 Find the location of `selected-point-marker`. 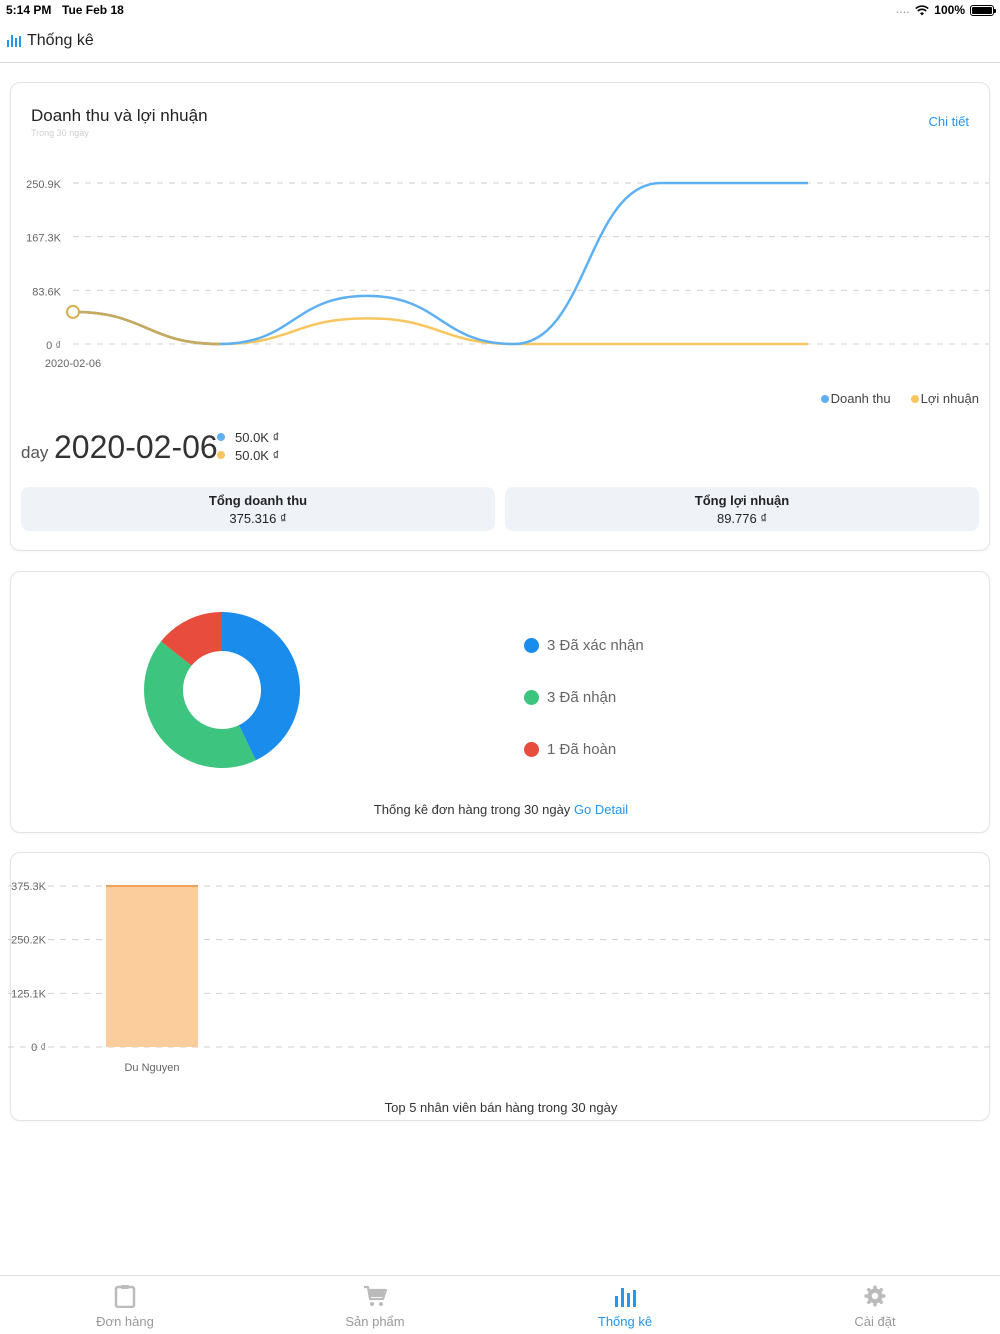

selected-point-marker is located at coordinates (73, 311).